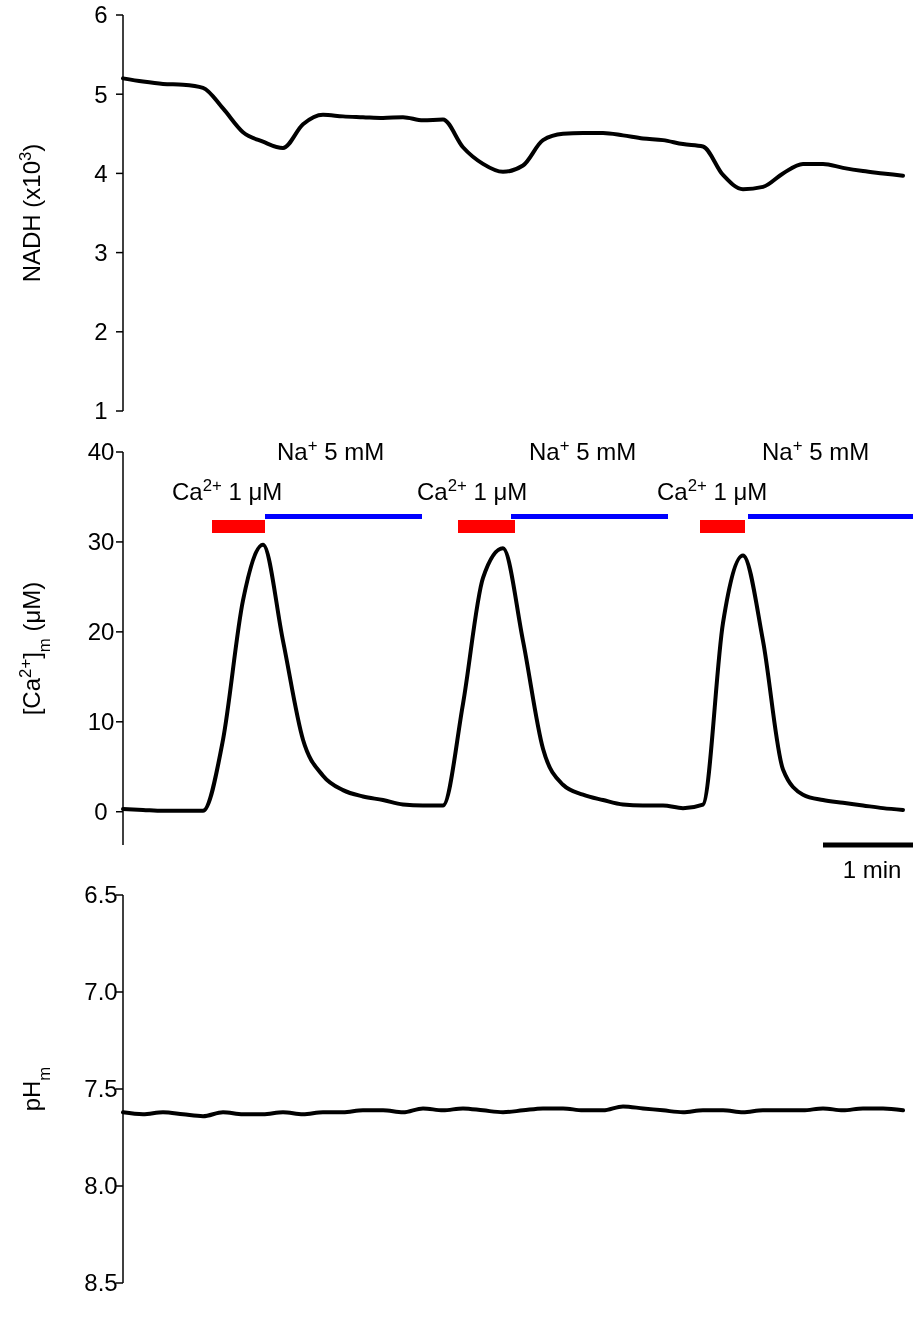 The image size is (913, 1319). I want to click on y-tick-label: 0, so click(101, 812).